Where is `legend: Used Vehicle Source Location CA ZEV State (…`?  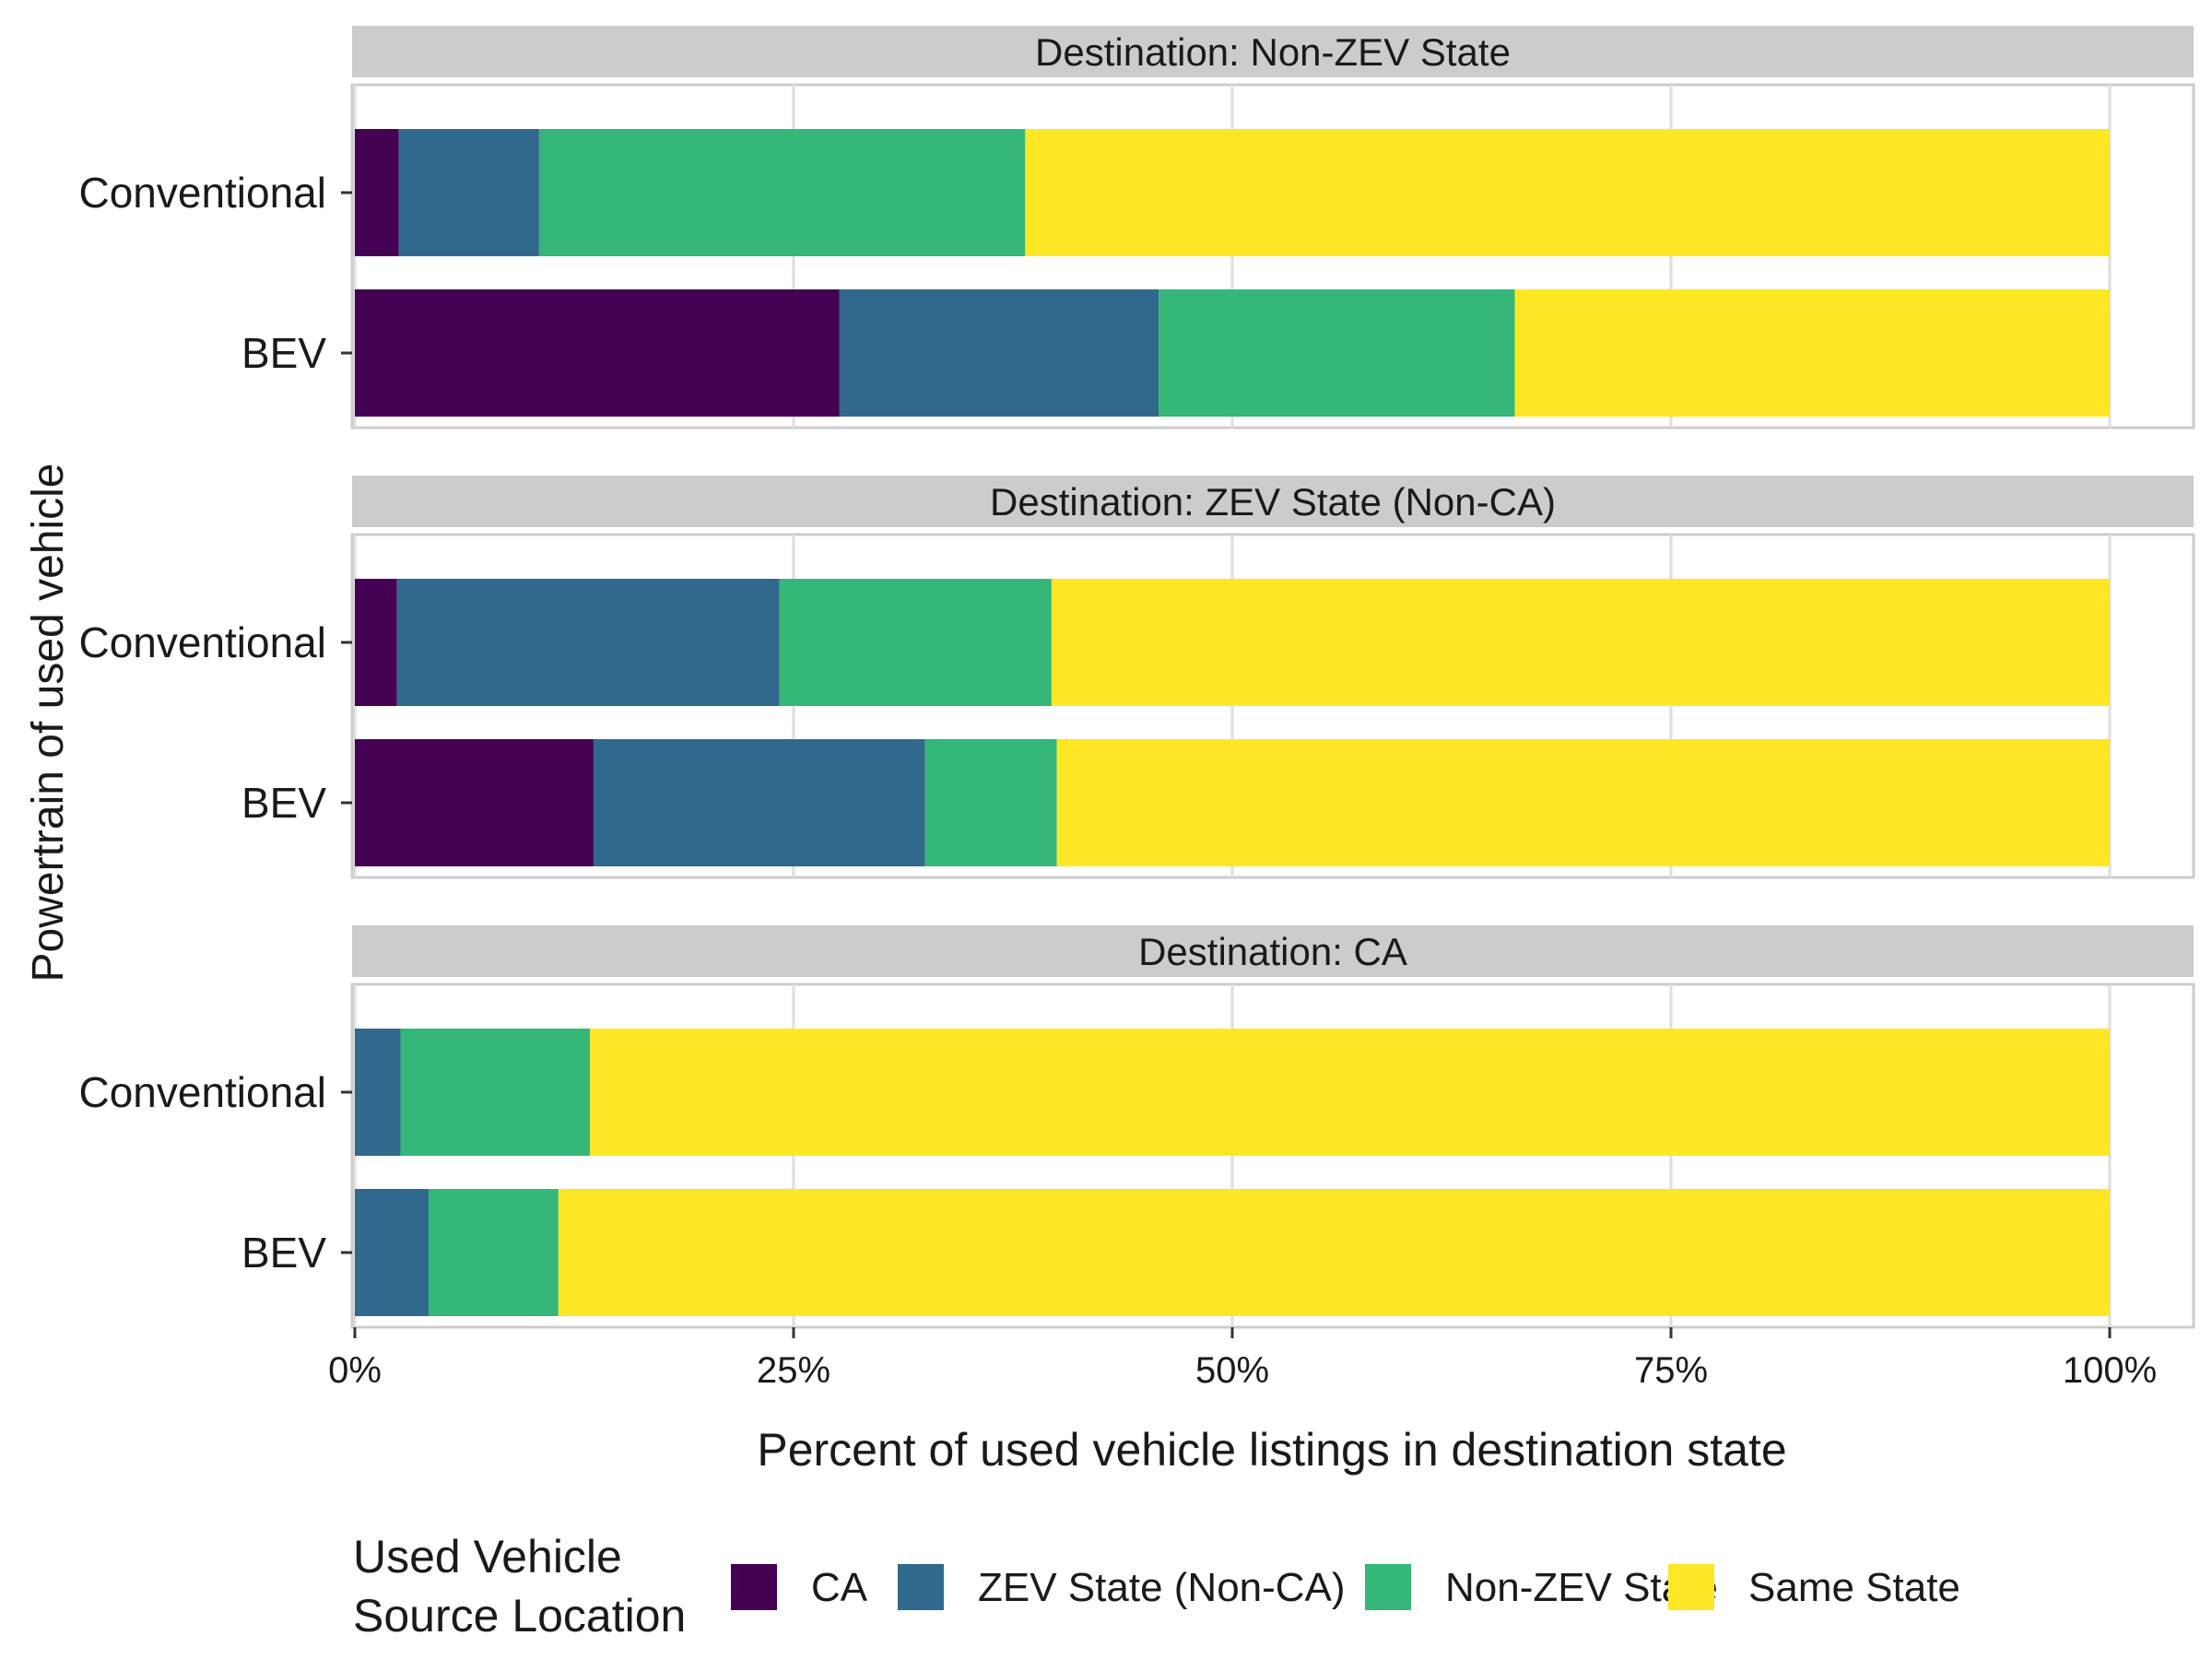 legend: Used Vehicle Source Location CA ZEV State (… is located at coordinates (1156, 1586).